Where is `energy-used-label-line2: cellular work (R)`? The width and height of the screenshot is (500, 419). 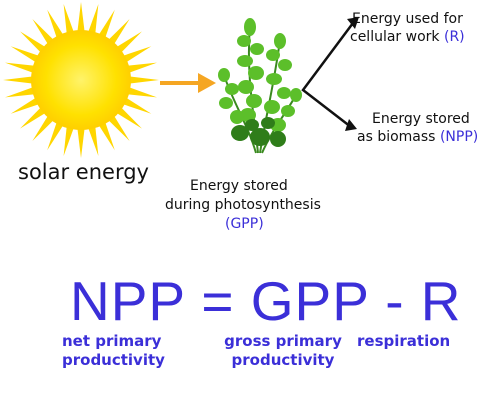 energy-used-label-line2: cellular work (R) is located at coordinates (407, 37).